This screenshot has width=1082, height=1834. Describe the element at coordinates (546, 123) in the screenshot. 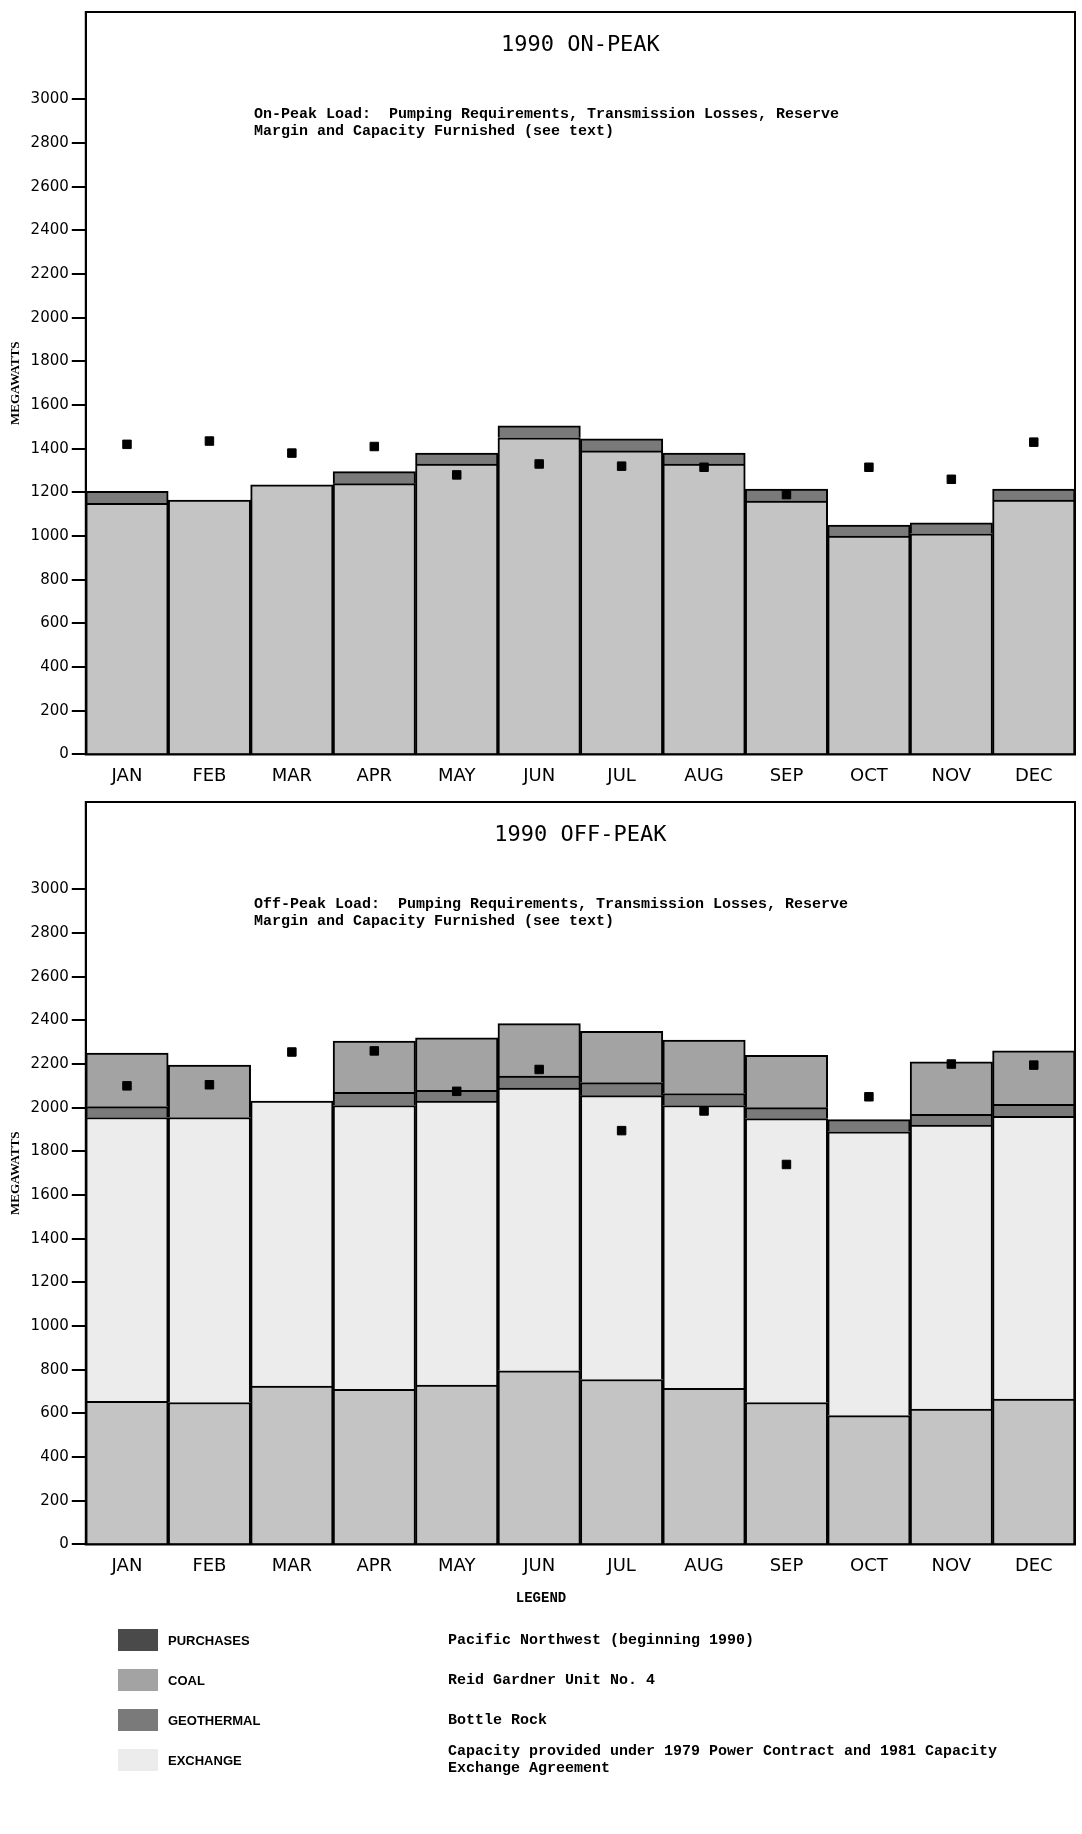

I see `annotation: On-Peak Load: Pumping Requirements, Transmission Losses, Reserve Margin and Capacity Furnished (see text)` at that location.